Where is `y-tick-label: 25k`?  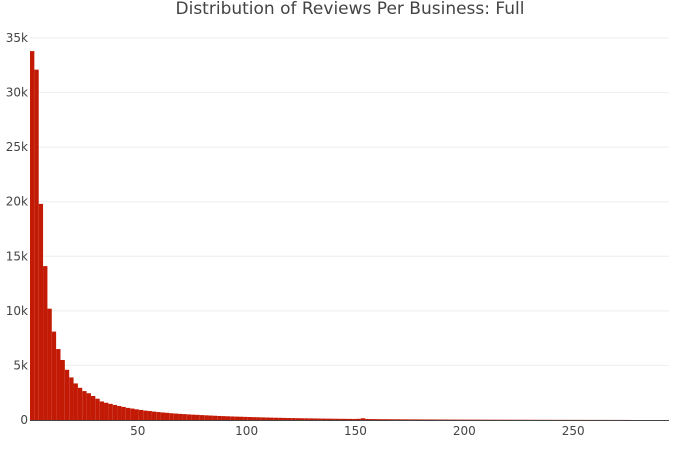
y-tick-label: 25k is located at coordinates (17, 147).